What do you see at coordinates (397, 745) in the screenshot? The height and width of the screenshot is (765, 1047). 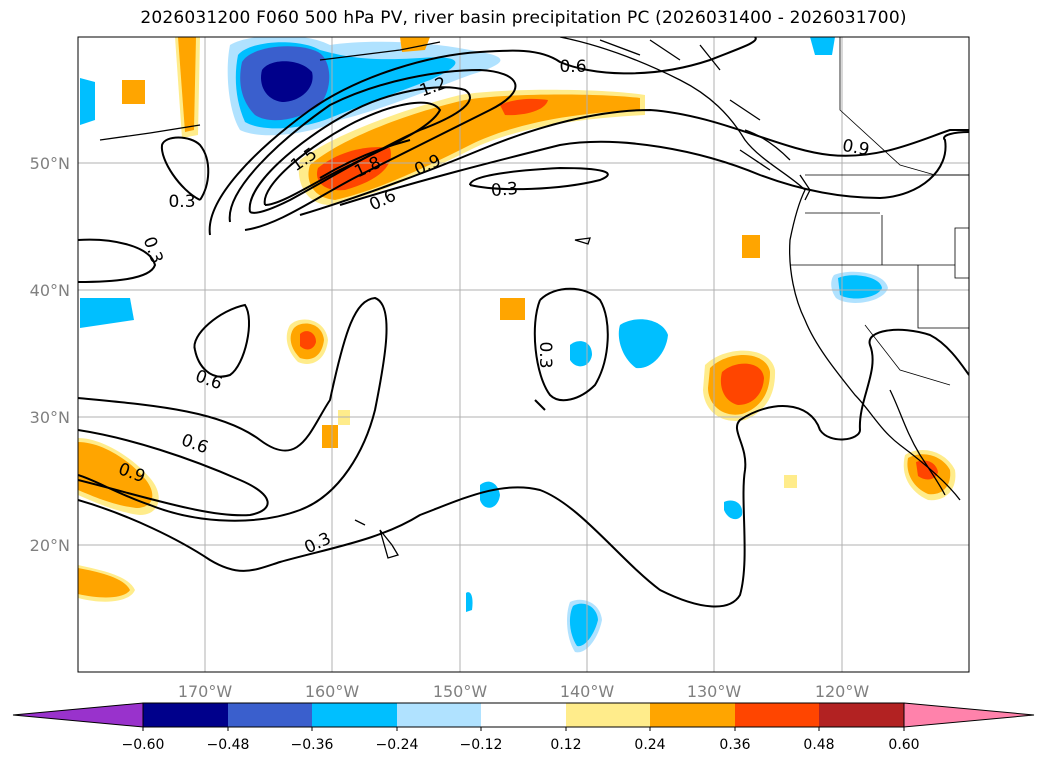 I see `colorbar-tick-label: −0.24` at bounding box center [397, 745].